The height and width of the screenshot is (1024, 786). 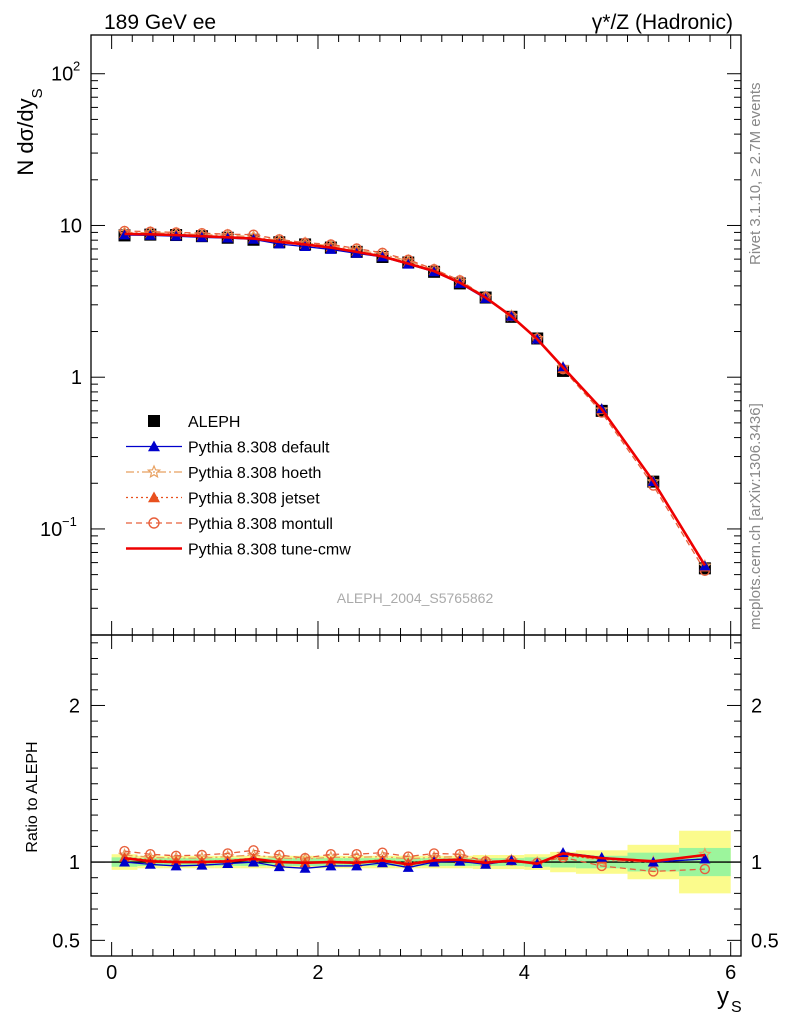 I want to click on header-left: 189 GeV ee, so click(x=160, y=22).